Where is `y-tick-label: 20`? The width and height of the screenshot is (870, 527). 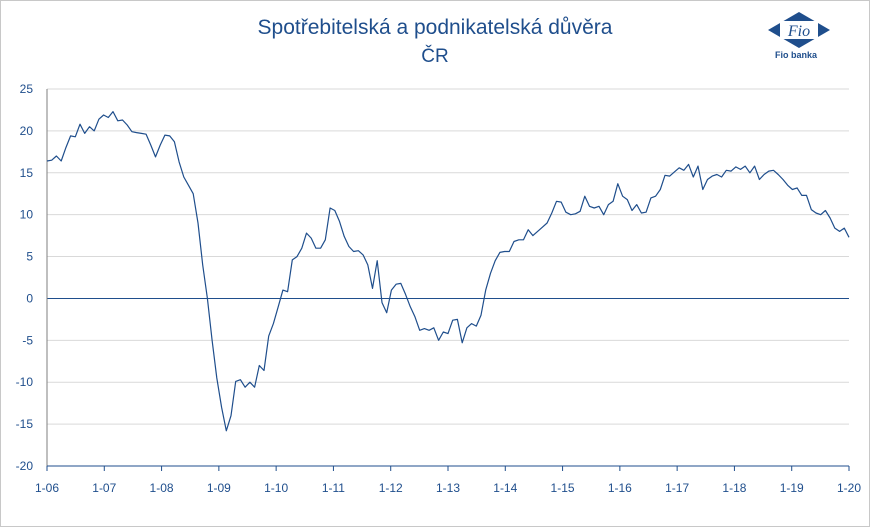
y-tick-label: 20 is located at coordinates (27, 131).